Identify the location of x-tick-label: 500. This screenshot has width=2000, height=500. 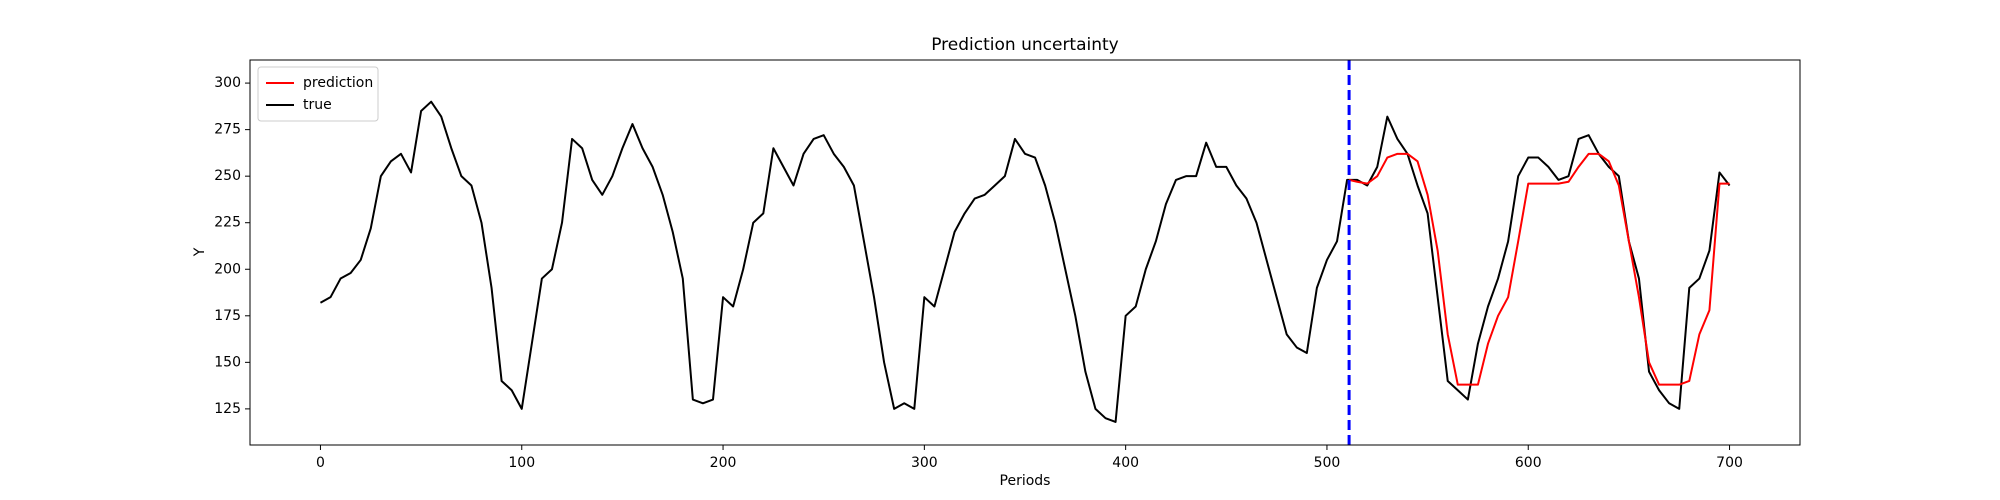
(1327, 463).